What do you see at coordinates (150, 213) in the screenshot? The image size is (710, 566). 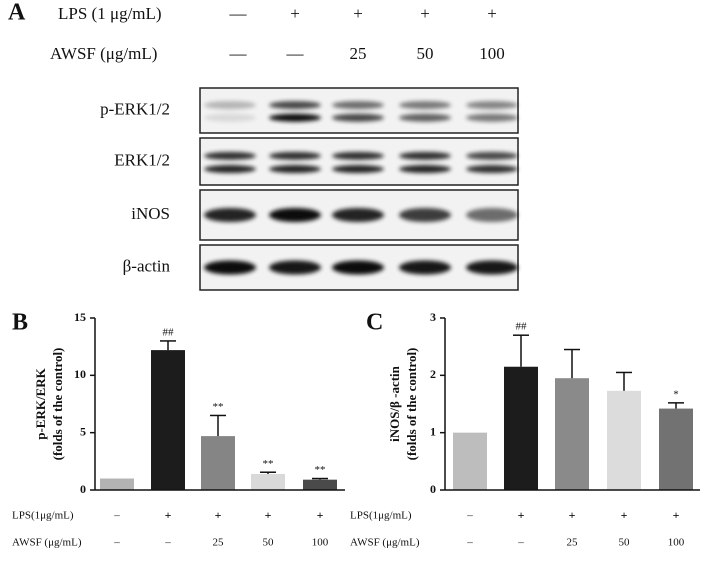 I see `band-label: iNOS` at bounding box center [150, 213].